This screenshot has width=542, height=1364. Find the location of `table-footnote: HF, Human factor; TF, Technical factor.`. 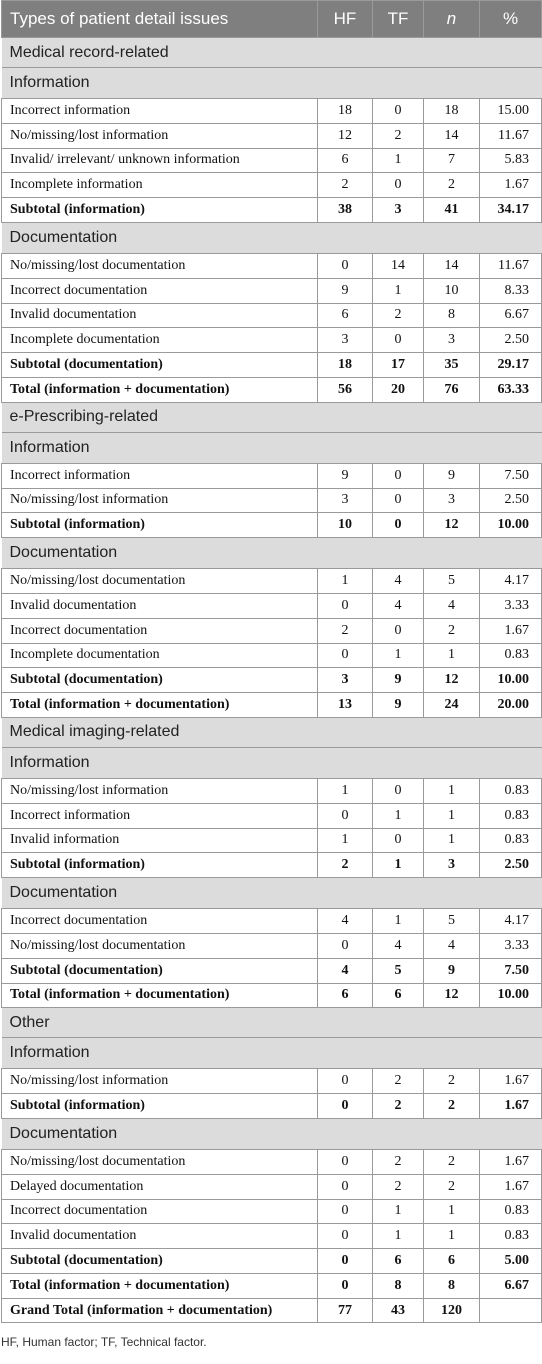

table-footnote: HF, Human factor; TF, Technical factor. is located at coordinates (104, 1342).